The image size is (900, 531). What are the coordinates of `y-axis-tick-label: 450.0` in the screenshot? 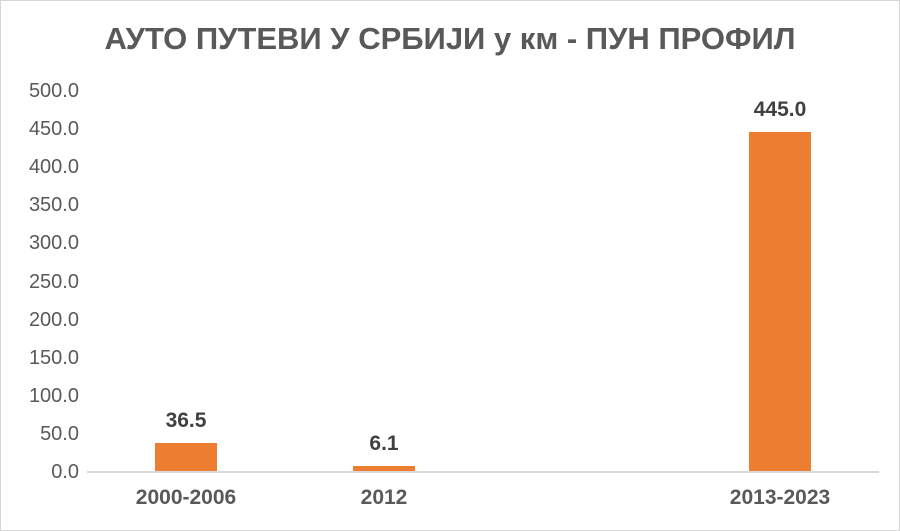 It's located at (53, 129).